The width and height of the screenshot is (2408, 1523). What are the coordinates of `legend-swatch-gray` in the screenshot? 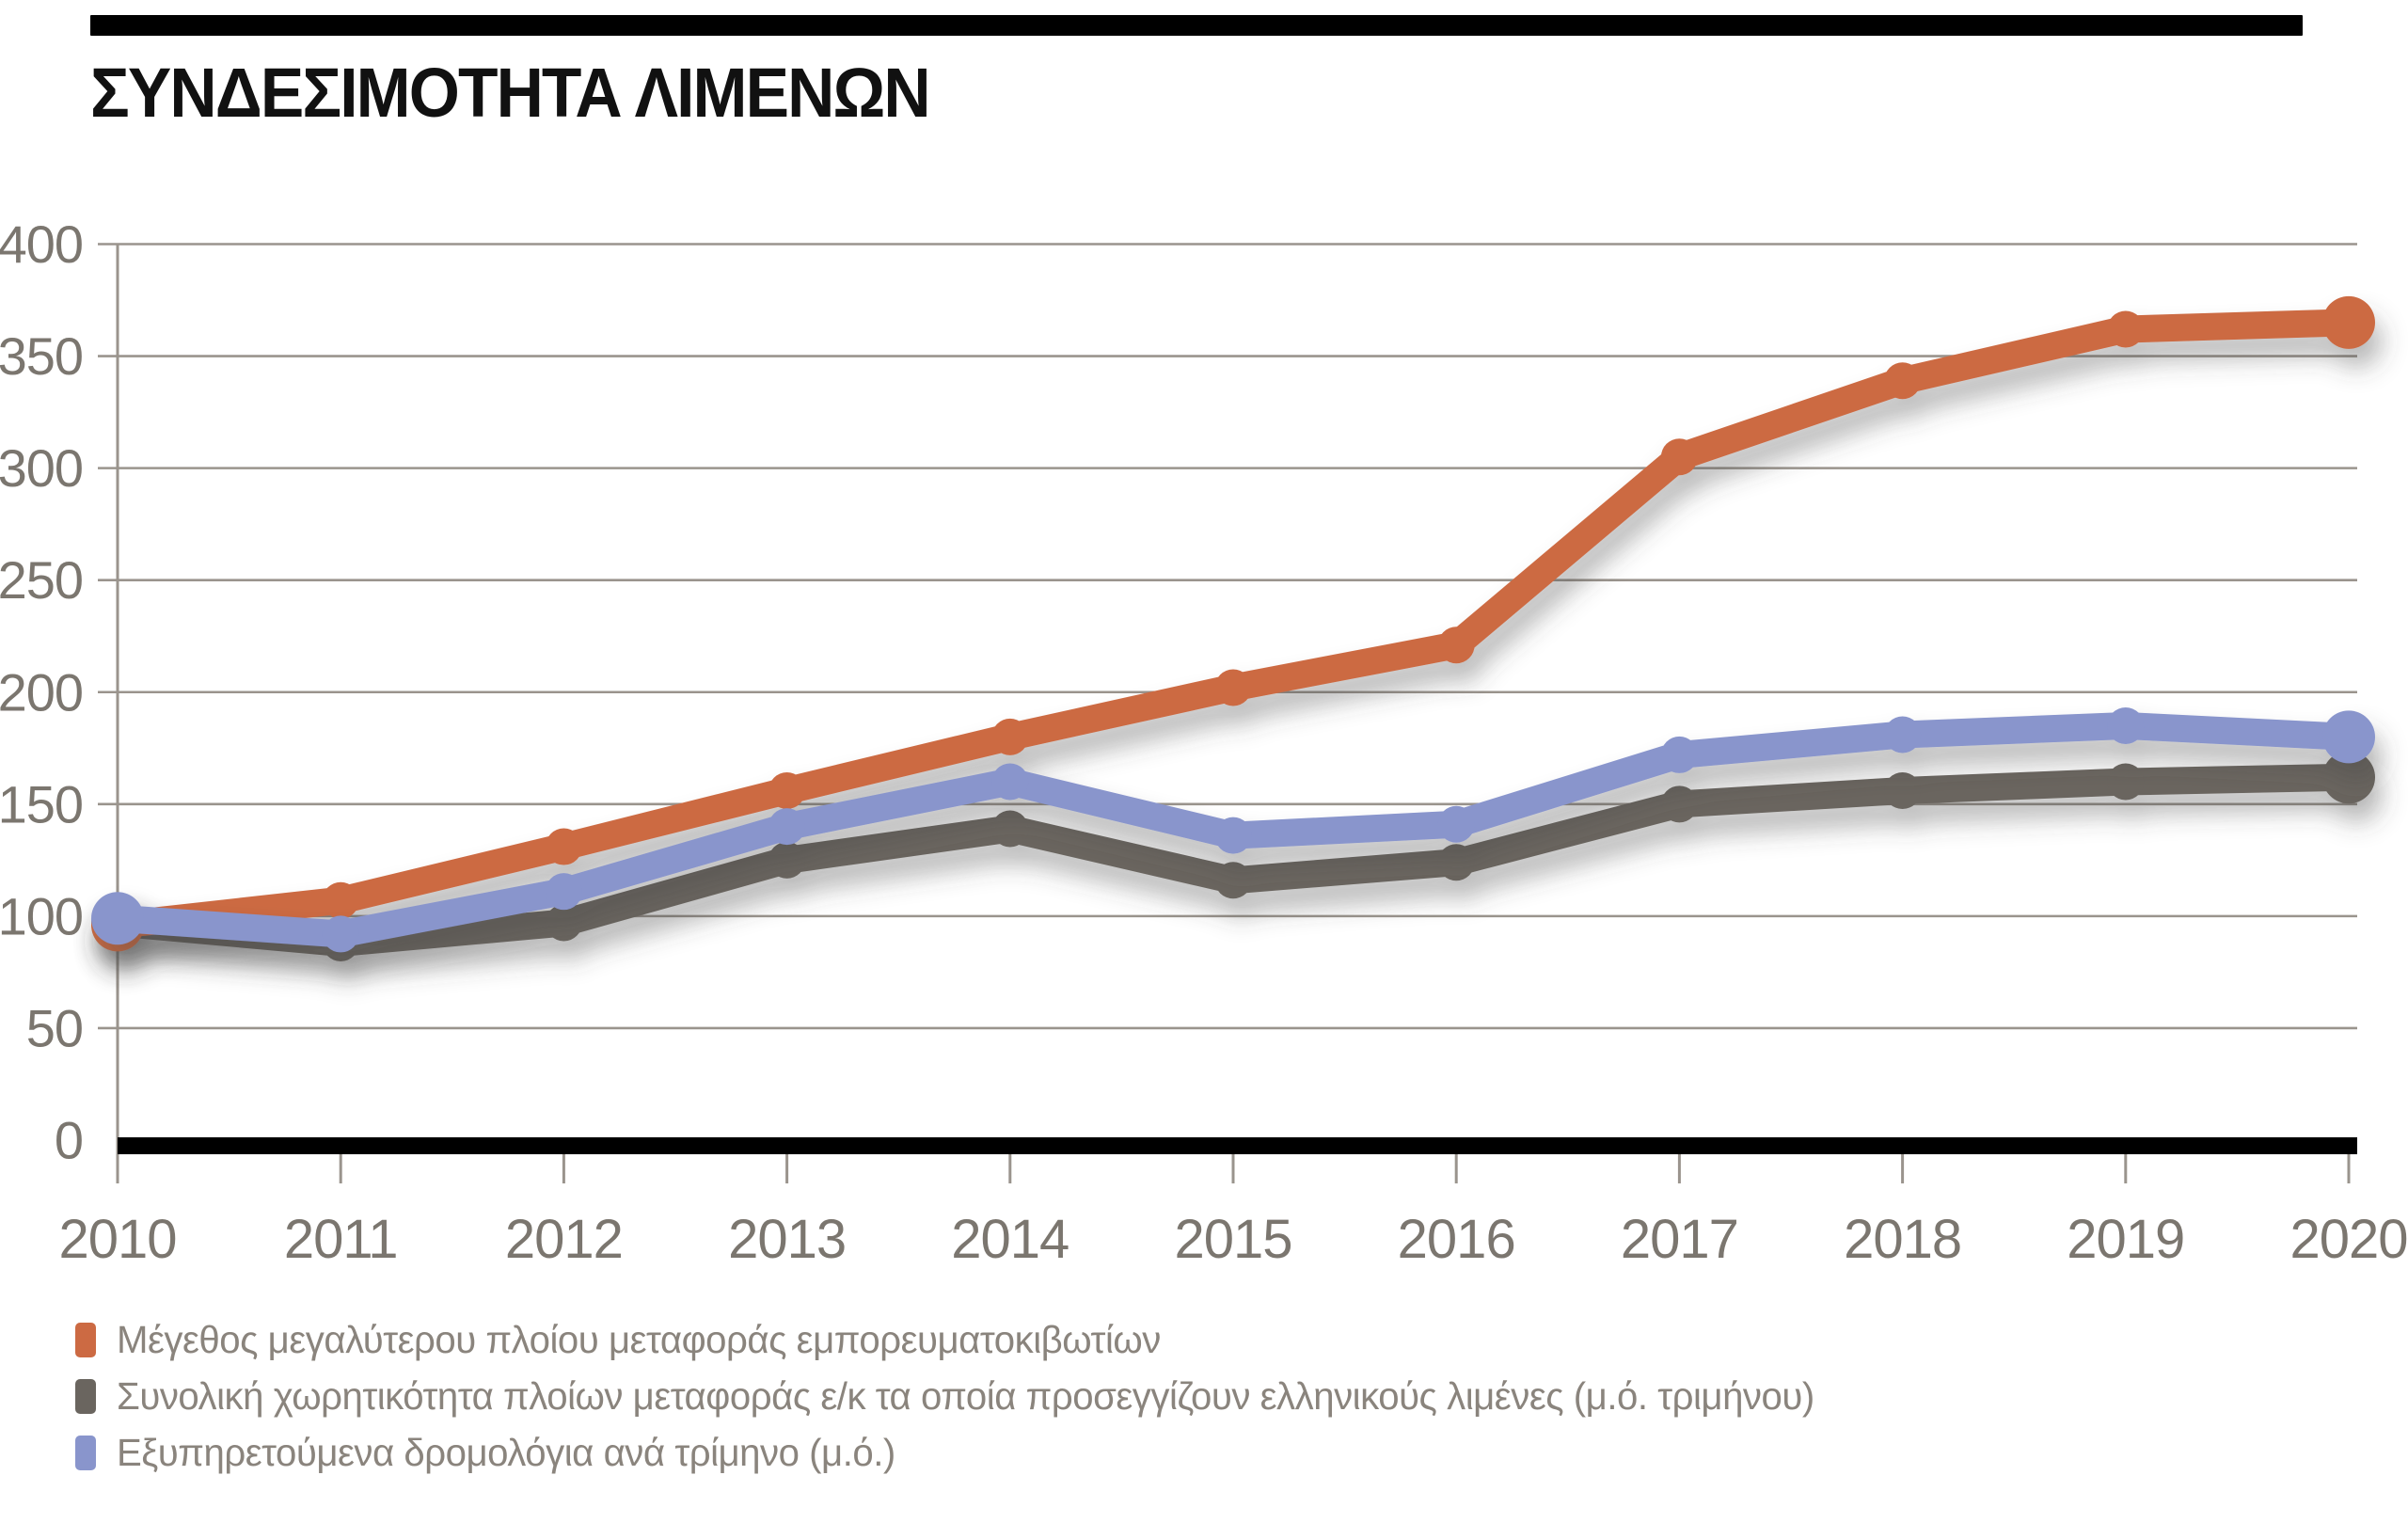 It's located at (86, 1396).